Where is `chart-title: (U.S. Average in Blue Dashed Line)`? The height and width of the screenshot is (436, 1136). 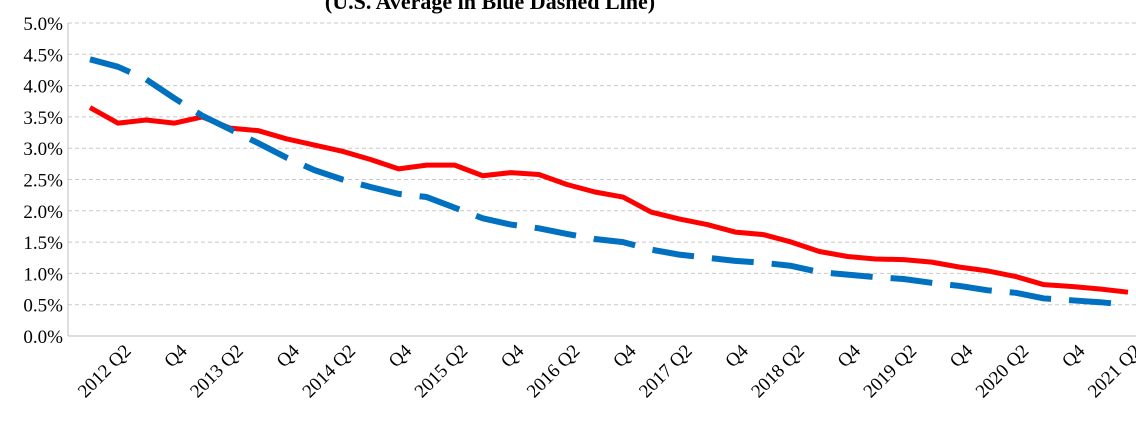 chart-title: (U.S. Average in Blue Dashed Line) is located at coordinates (490, 7).